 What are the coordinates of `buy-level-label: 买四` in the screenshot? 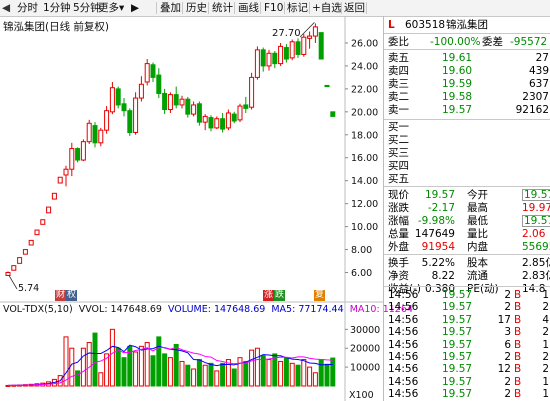 It's located at (398, 166).